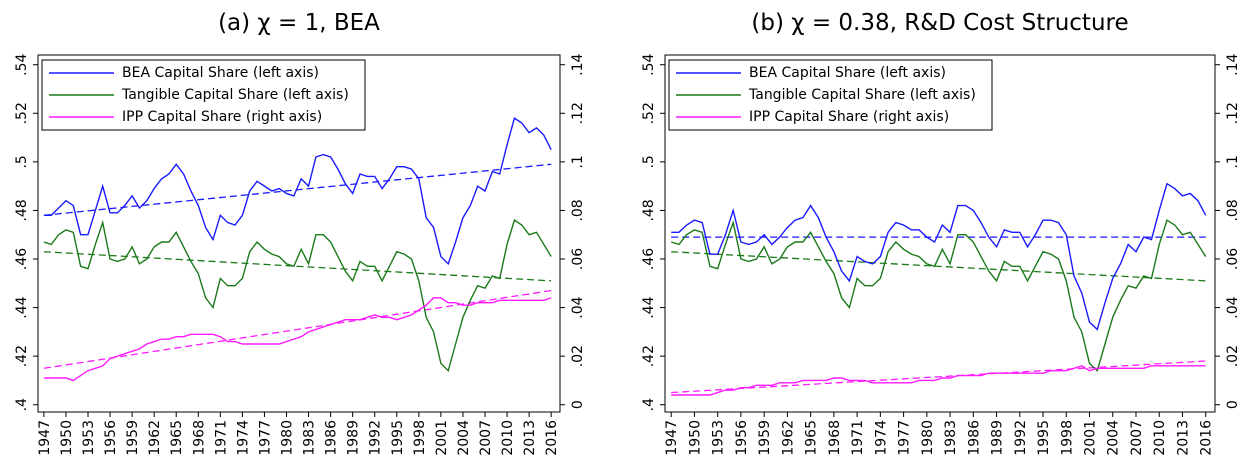 This screenshot has width=1254, height=465. I want to click on chart-title: (a) χ = 1, BEA, so click(299, 23).